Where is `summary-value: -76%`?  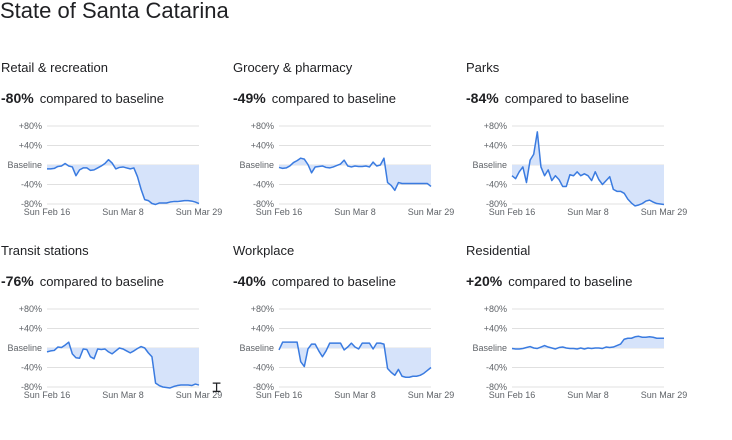
summary-value: -76% is located at coordinates (17, 281).